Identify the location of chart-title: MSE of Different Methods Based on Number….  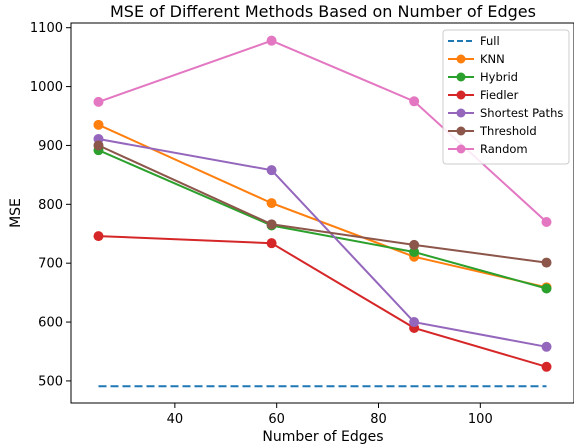
(323, 11).